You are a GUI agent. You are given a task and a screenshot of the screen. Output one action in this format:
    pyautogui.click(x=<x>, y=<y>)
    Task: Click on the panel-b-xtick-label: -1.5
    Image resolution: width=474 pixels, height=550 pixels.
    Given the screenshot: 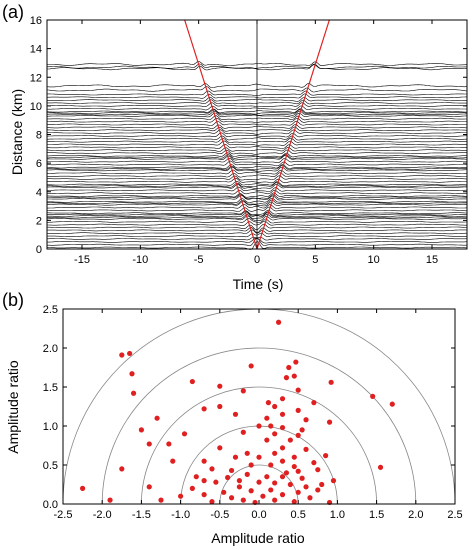 What is the action you would take?
    pyautogui.click(x=141, y=515)
    